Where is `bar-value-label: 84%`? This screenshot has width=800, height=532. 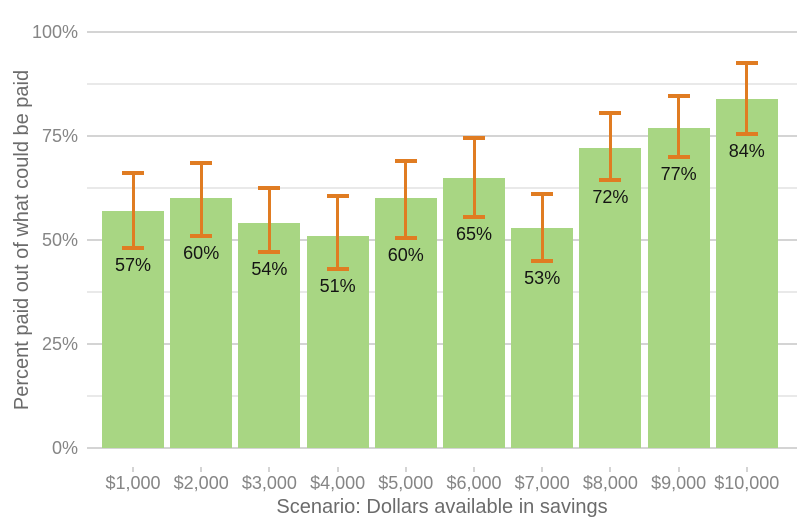 bar-value-label: 84% is located at coordinates (746, 150).